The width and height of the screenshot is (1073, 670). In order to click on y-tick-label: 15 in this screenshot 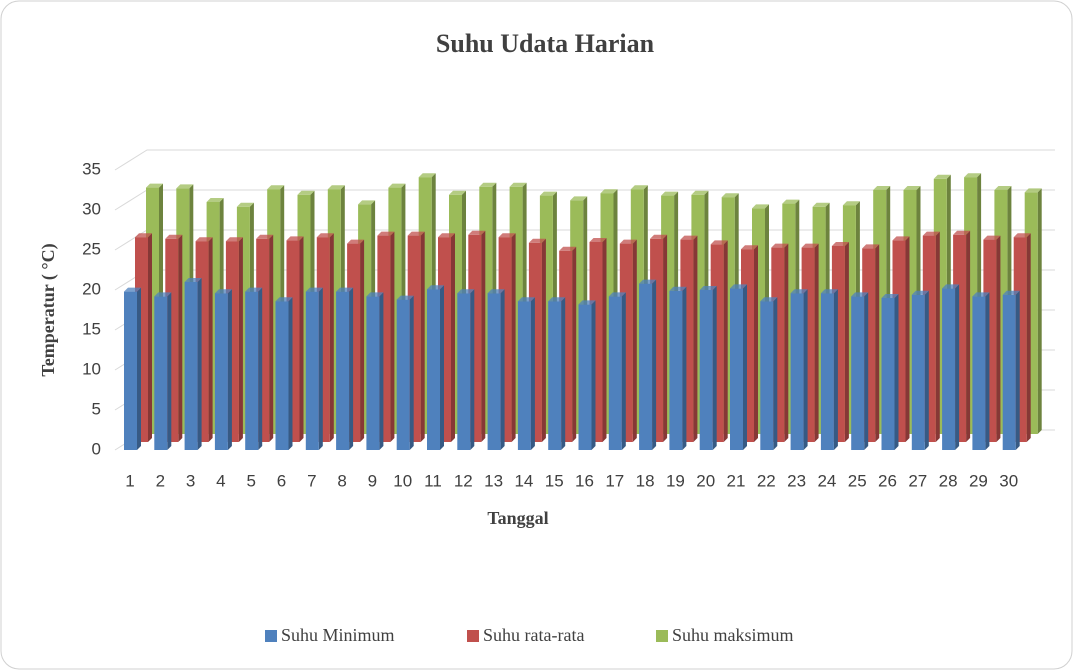, I will do `click(91, 328)`.